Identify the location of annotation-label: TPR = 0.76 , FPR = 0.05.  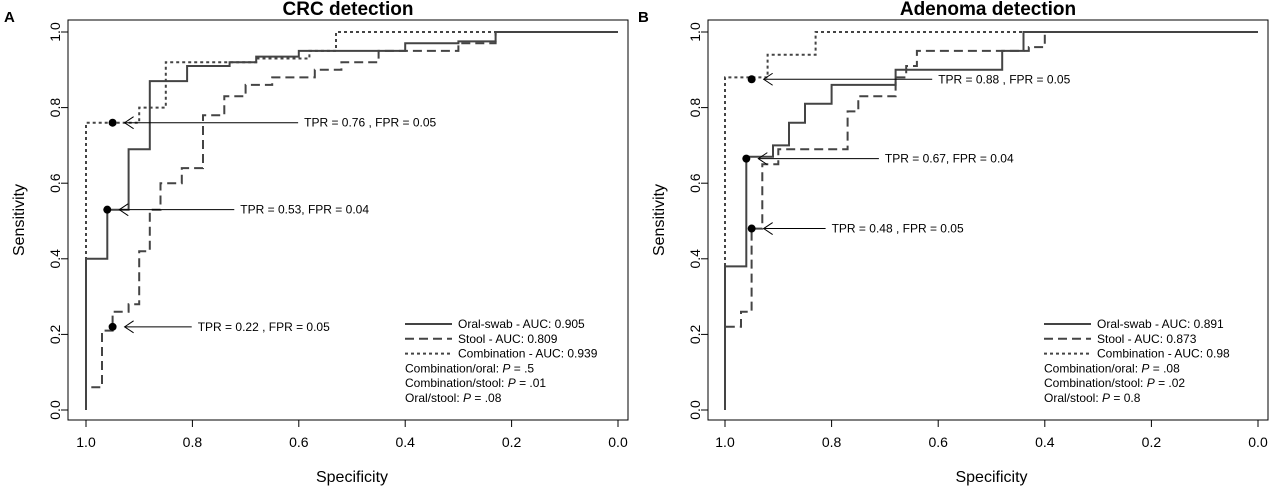
(370, 123).